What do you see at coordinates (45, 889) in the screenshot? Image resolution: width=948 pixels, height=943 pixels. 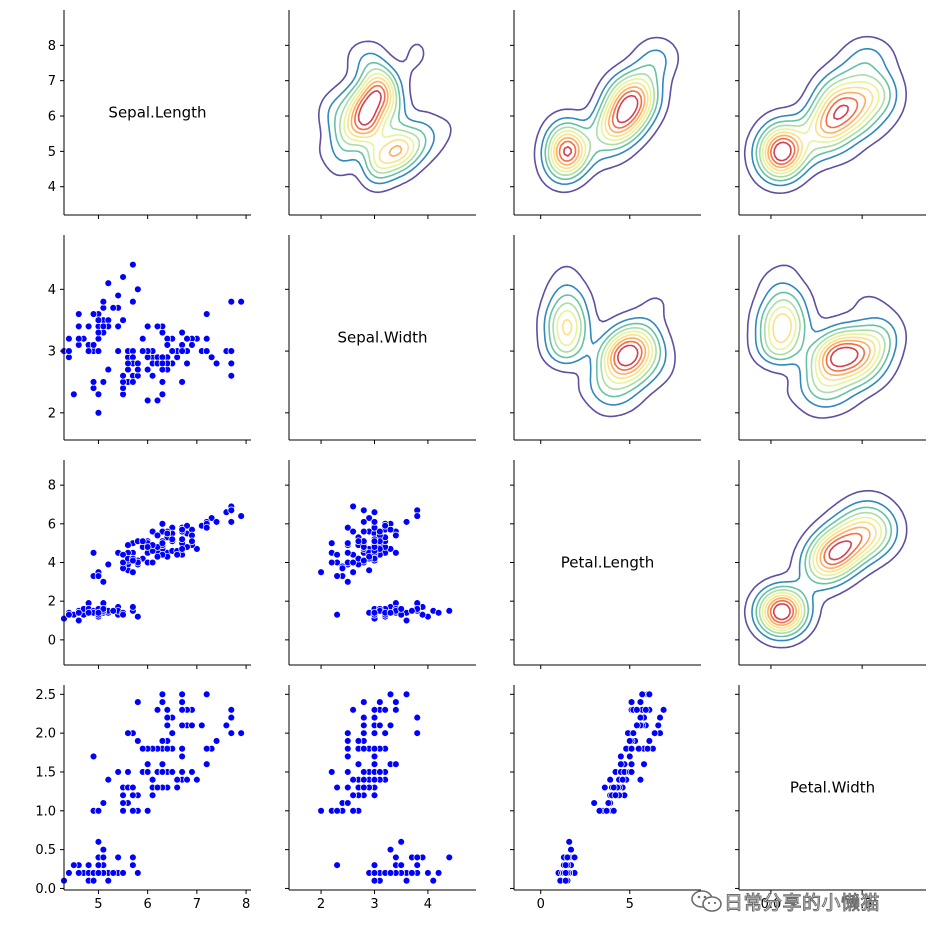 I see `y-tick-label: 0.0` at bounding box center [45, 889].